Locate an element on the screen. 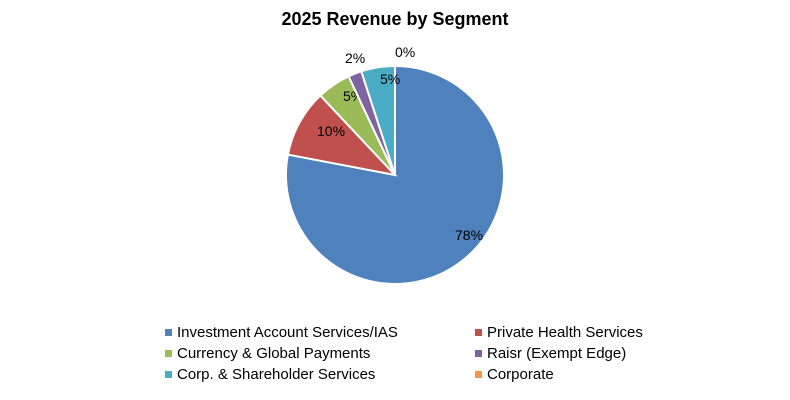 This screenshot has width=790, height=400. legend-item: Currency & Global Payments is located at coordinates (267, 353).